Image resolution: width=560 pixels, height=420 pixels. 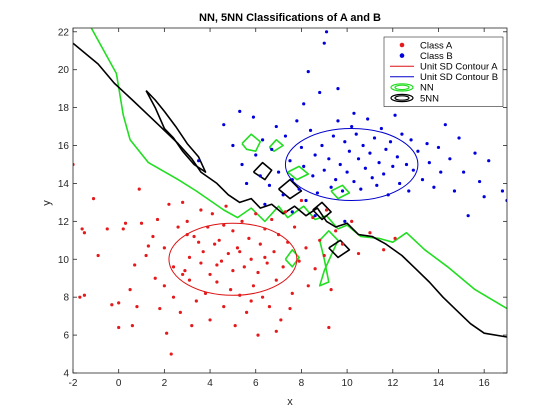 What do you see at coordinates (292, 258) in the screenshot?
I see `nn-boundary-line` at bounding box center [292, 258].